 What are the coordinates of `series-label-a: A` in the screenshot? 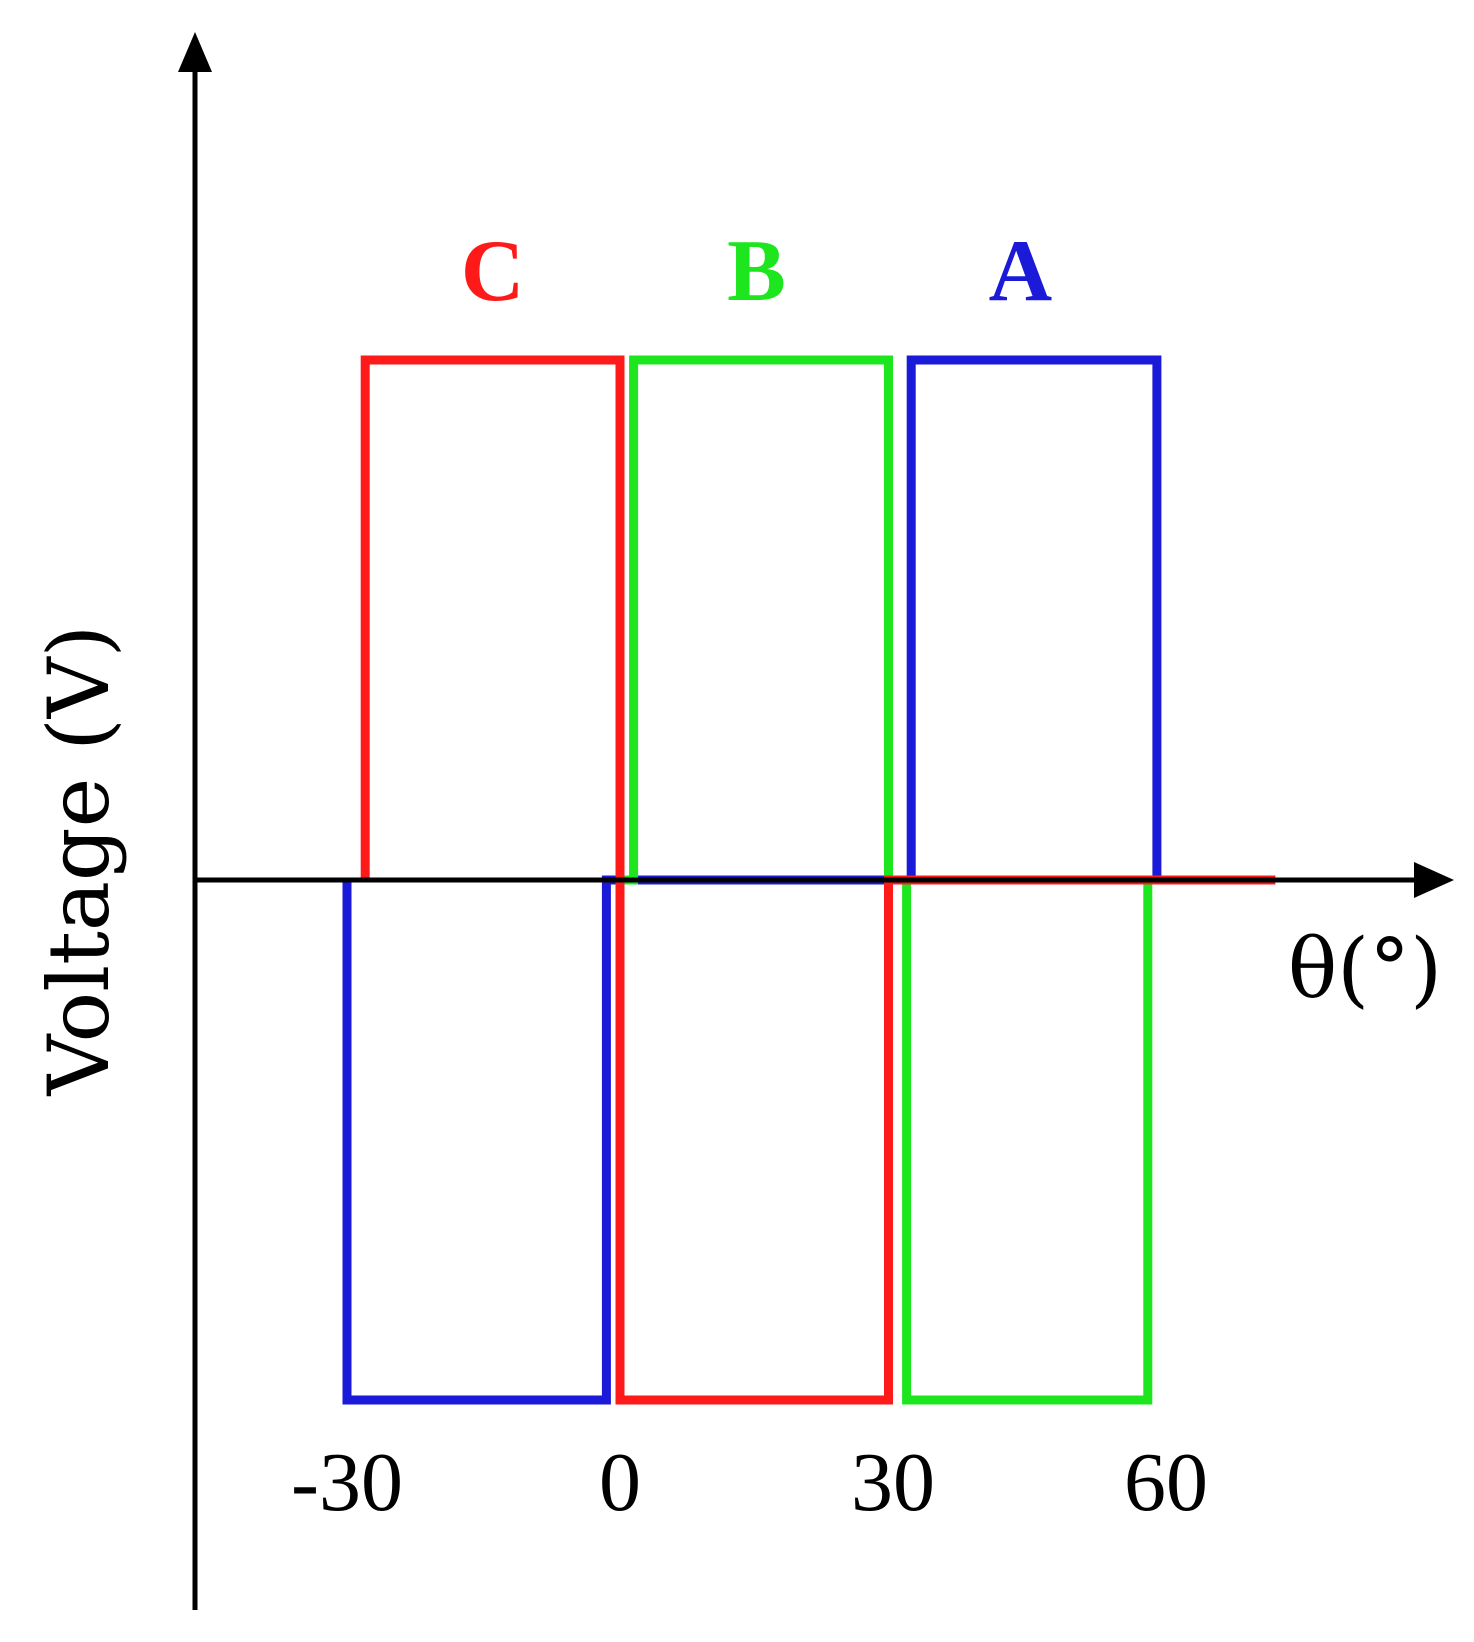 It's located at (1021, 271).